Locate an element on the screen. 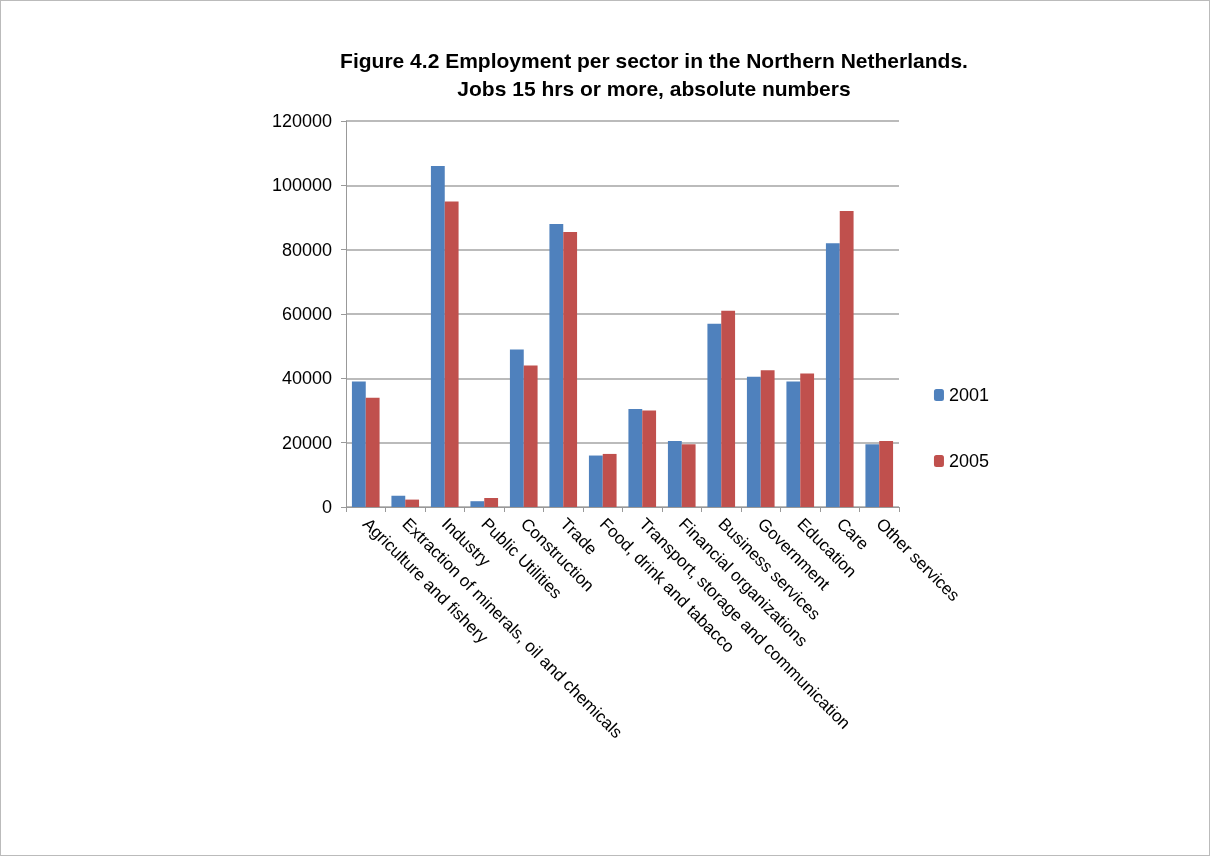  y-tick-label: 80000 is located at coordinates (306, 249).